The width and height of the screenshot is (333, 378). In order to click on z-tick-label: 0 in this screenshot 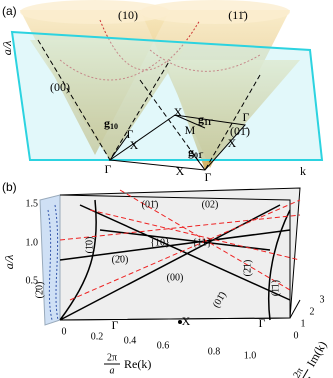, I will do `click(296, 335)`.